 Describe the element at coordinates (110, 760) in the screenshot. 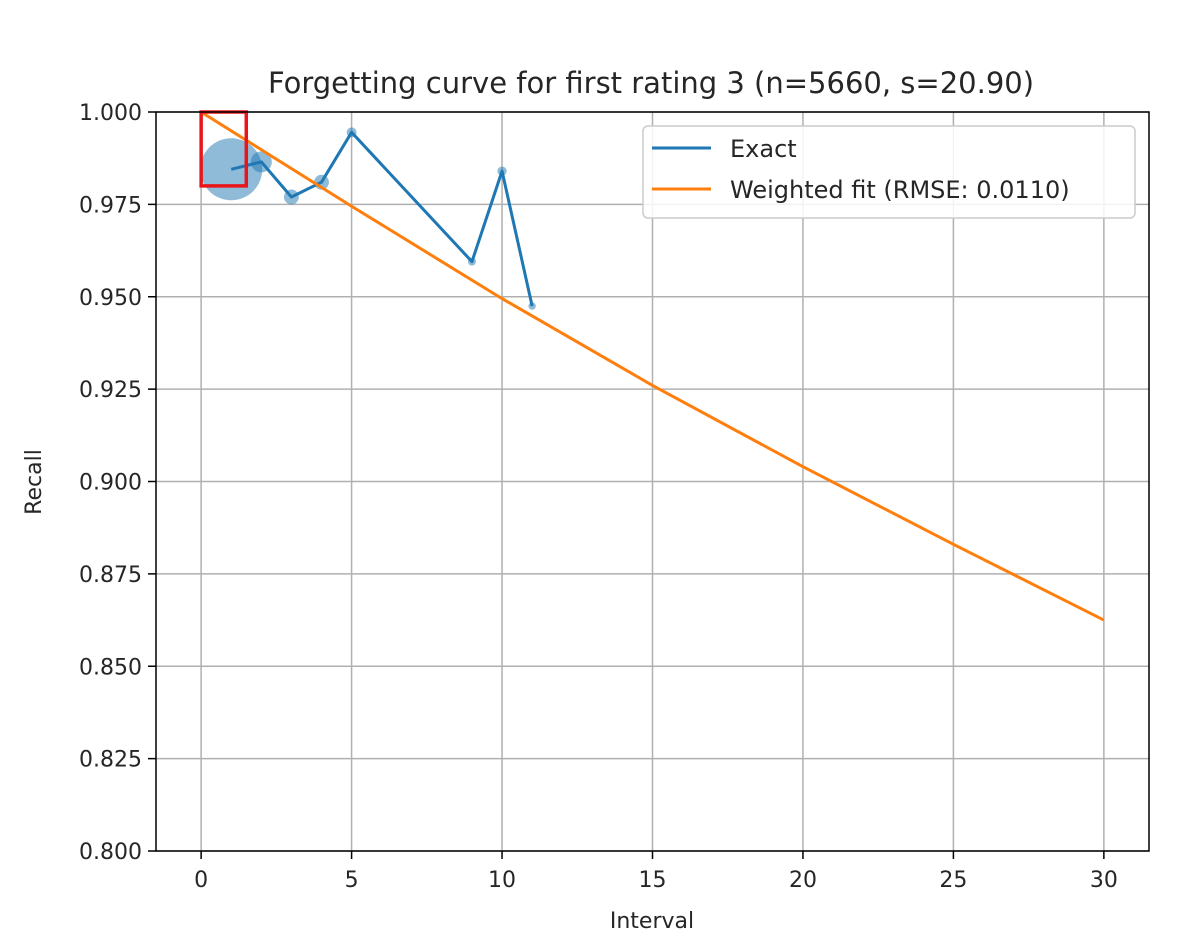

I see `y-tick-label: 0.825` at that location.